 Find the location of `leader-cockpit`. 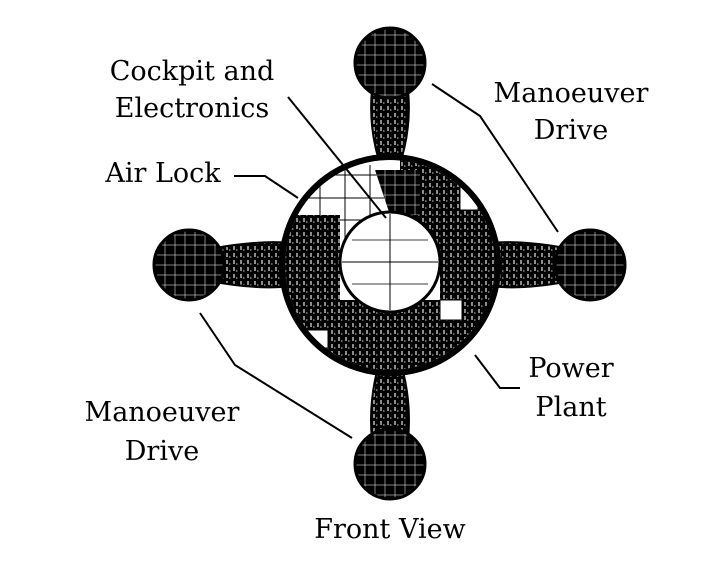

leader-cockpit is located at coordinates (337, 157).